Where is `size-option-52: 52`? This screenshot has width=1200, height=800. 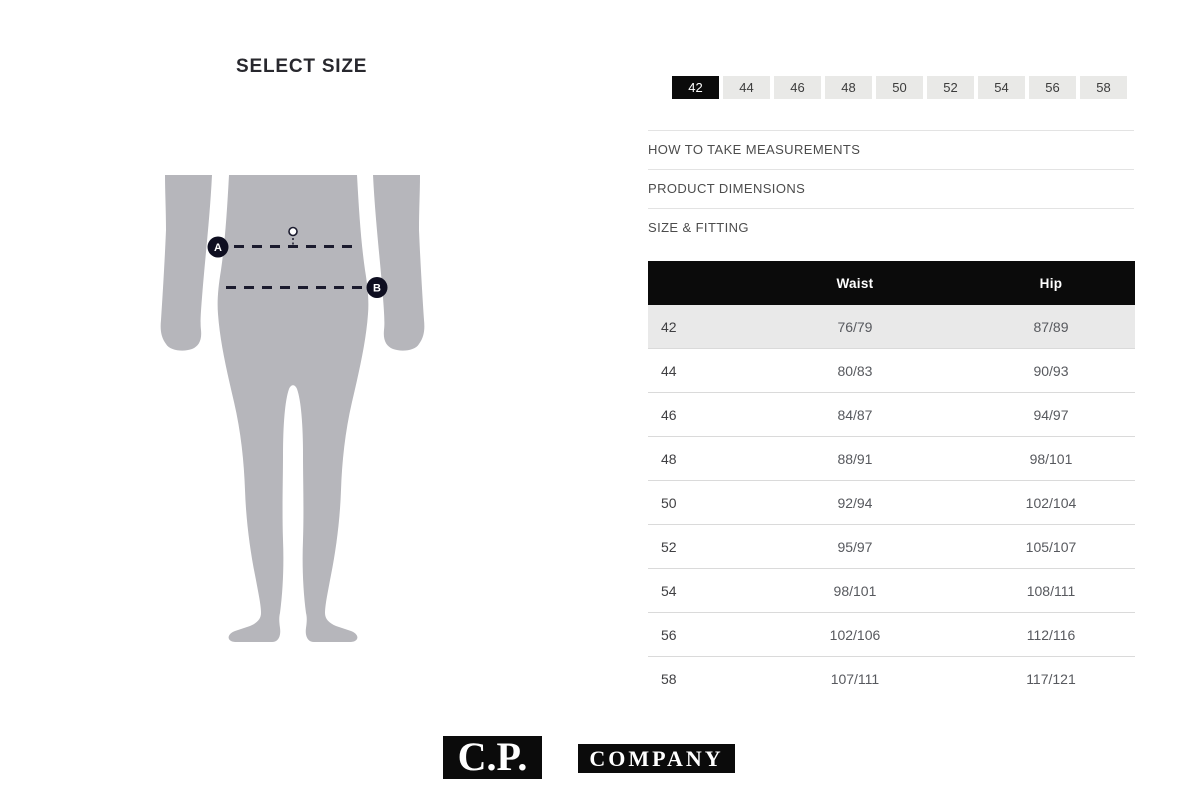 size-option-52: 52 is located at coordinates (950, 87).